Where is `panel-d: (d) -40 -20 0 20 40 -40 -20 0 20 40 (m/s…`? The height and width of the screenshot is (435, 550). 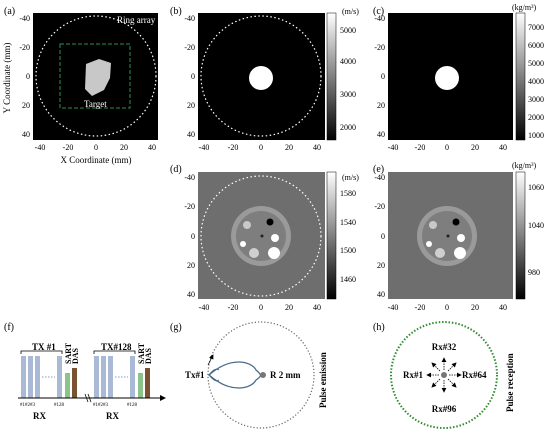 panel-d: (d) -40 -20 0 20 40 -40 -20 0 20 40 (m/s… is located at coordinates (264, 238).